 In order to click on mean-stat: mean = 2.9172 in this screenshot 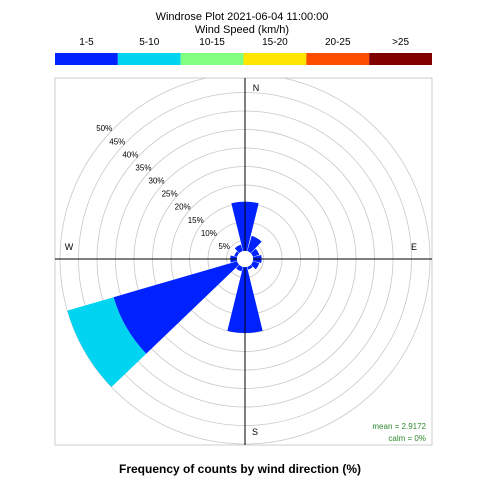, I will do `click(399, 426)`.